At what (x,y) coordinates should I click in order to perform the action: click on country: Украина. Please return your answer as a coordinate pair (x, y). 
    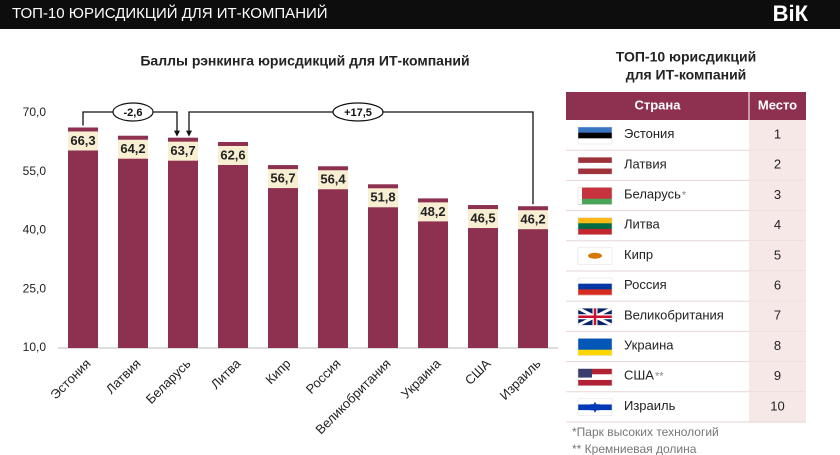
    Looking at the image, I should click on (649, 345).